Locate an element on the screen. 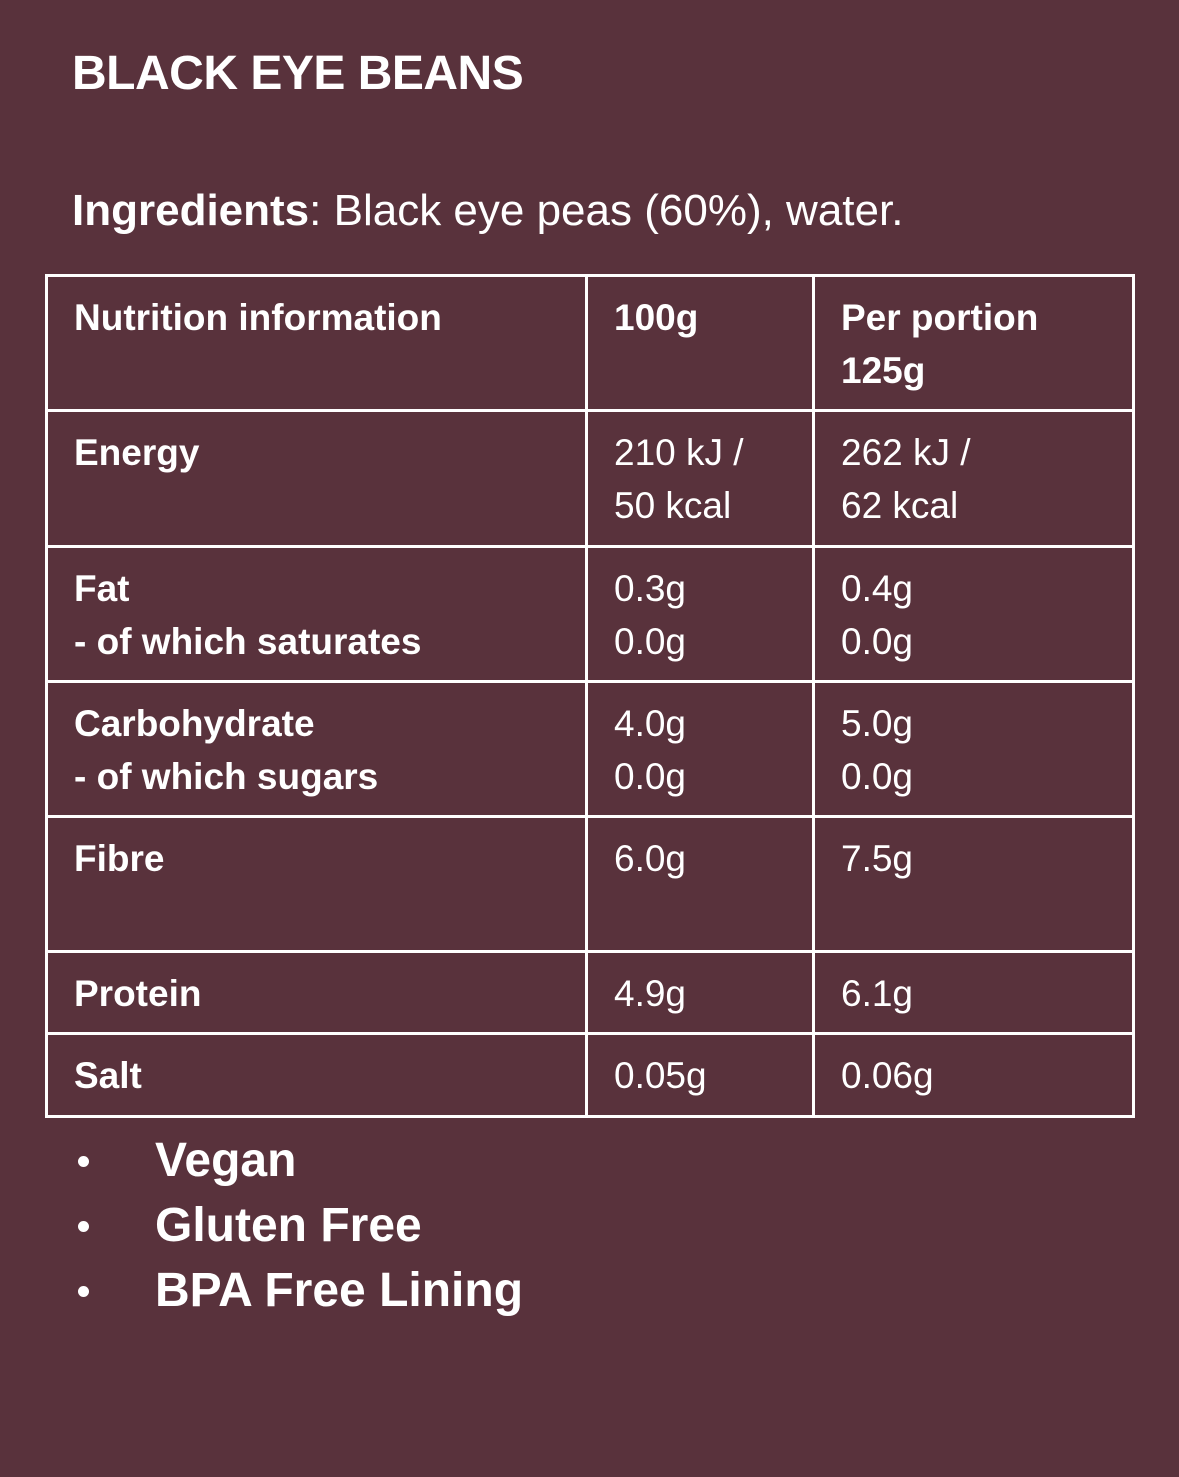  table-cell: Energy is located at coordinates (316, 478).